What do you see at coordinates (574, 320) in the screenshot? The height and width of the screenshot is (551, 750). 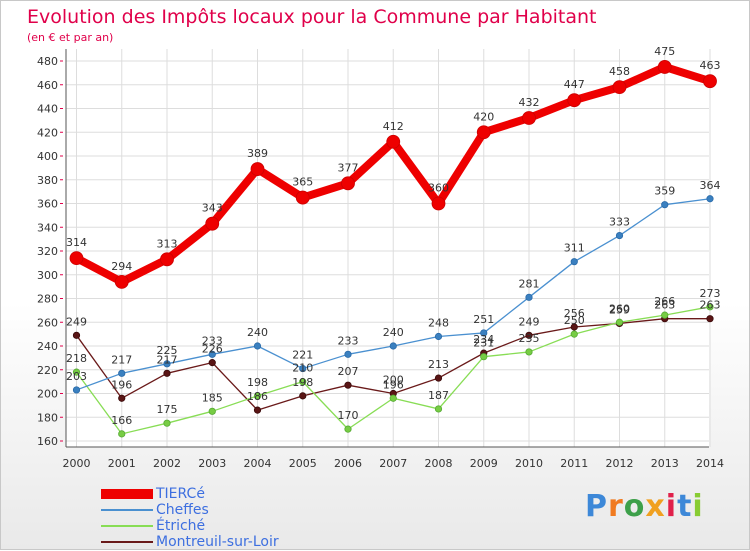 I see `data-label: 250` at bounding box center [574, 320].